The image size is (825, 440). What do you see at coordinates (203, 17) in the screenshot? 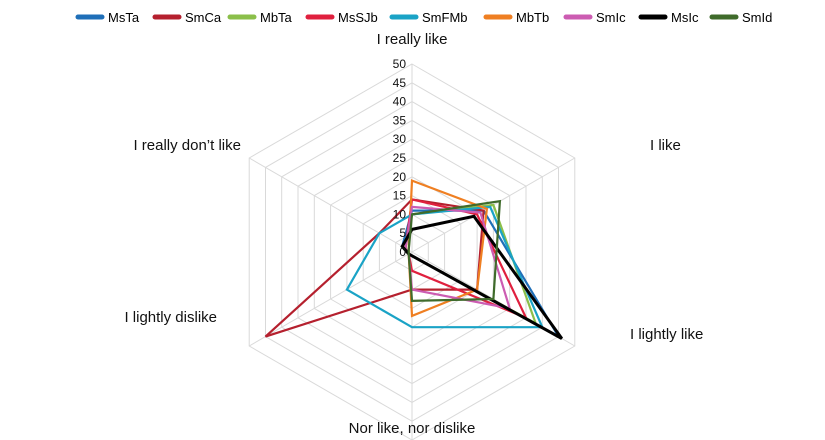
I see `legend-label: SmCa` at bounding box center [203, 17].